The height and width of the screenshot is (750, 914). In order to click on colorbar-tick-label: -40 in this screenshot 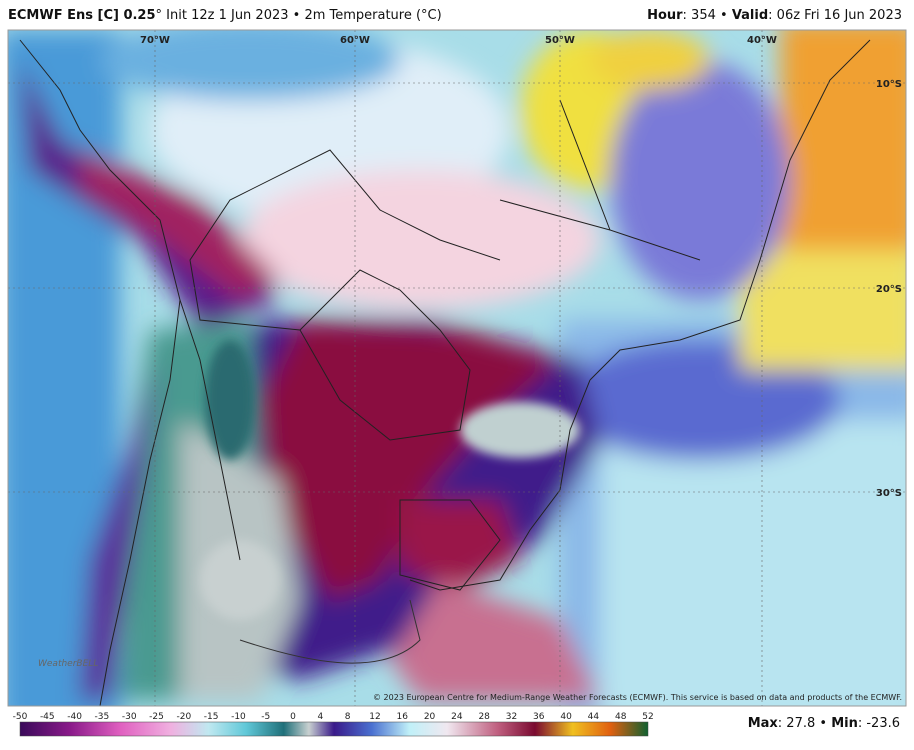, I will do `click(74, 717)`.